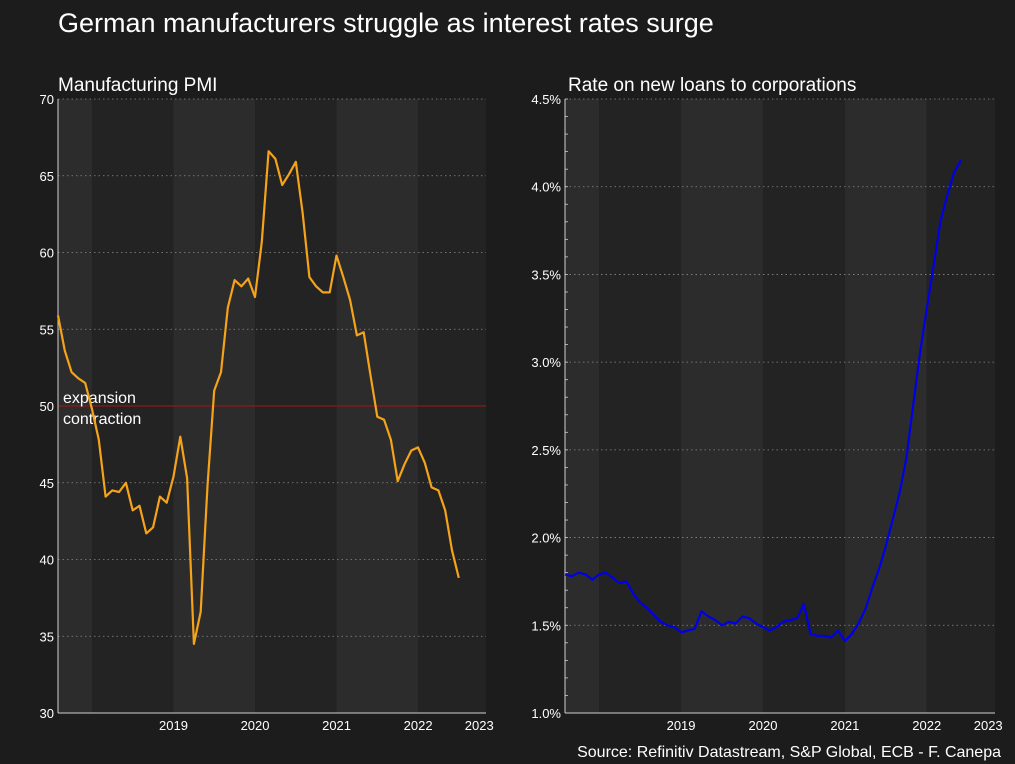 This screenshot has height=764, width=1015. Describe the element at coordinates (137, 85) in the screenshot. I see `panel-title: Manufacturing PMI` at that location.